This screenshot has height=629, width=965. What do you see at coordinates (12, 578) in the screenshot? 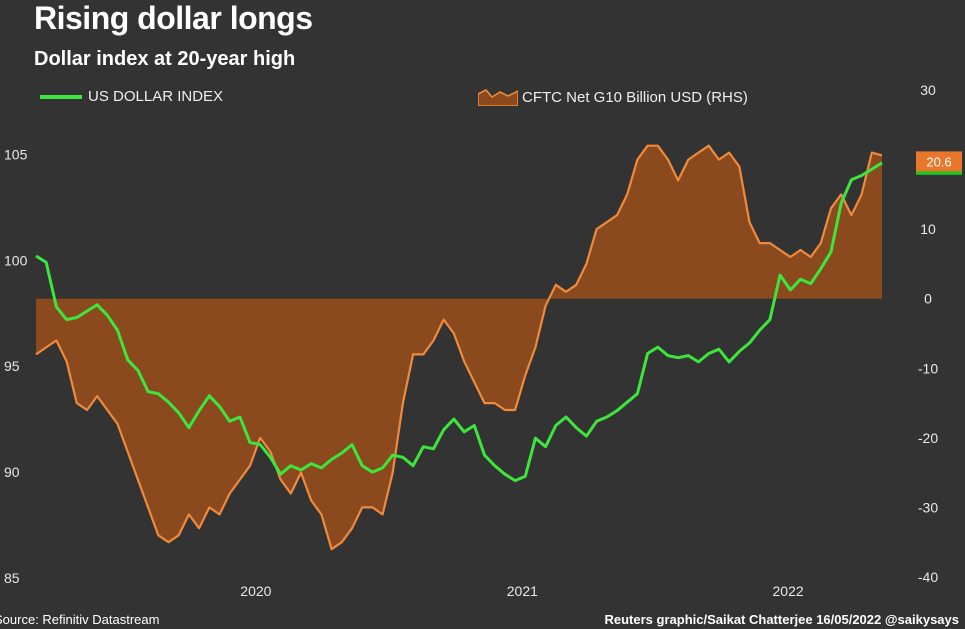
I see `left-axis-tick: 85` at bounding box center [12, 578].